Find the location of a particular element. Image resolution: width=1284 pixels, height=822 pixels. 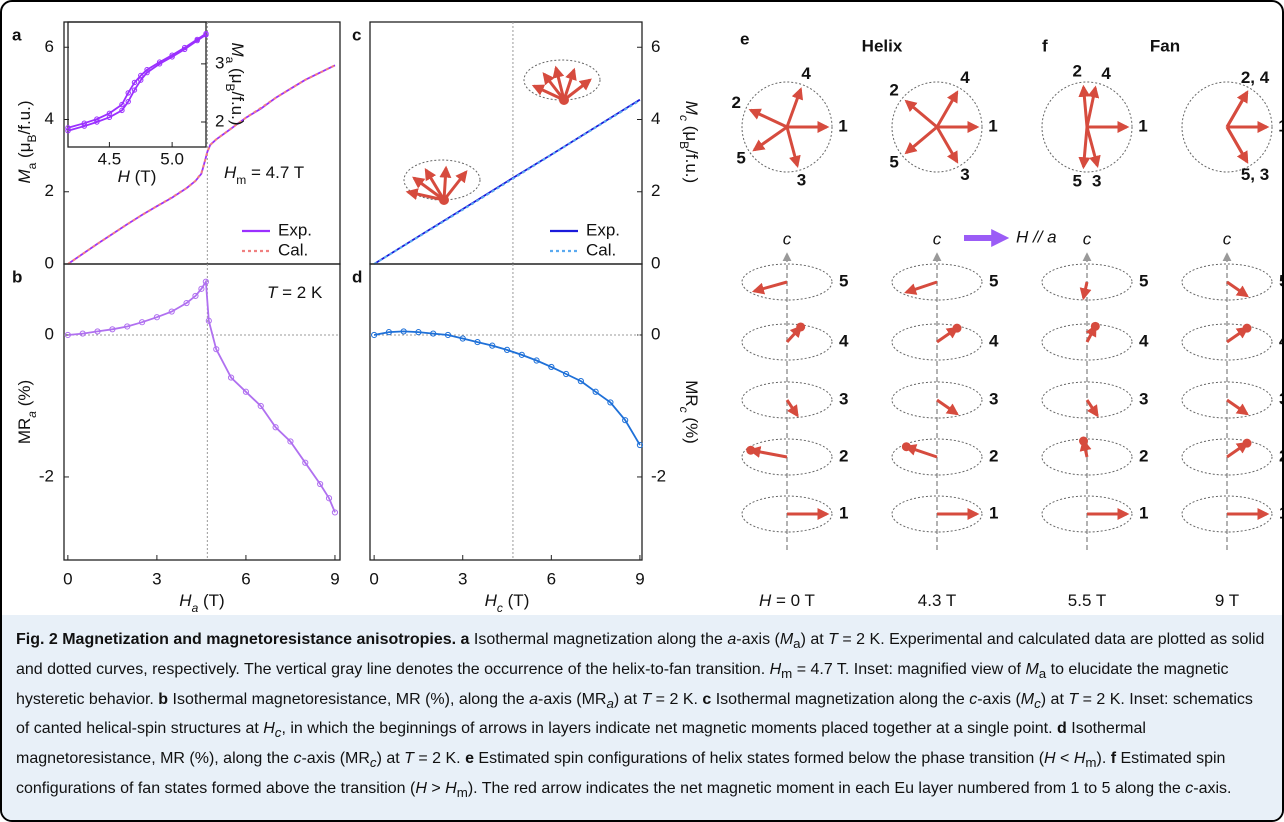

top-circle is located at coordinates (787, 127).